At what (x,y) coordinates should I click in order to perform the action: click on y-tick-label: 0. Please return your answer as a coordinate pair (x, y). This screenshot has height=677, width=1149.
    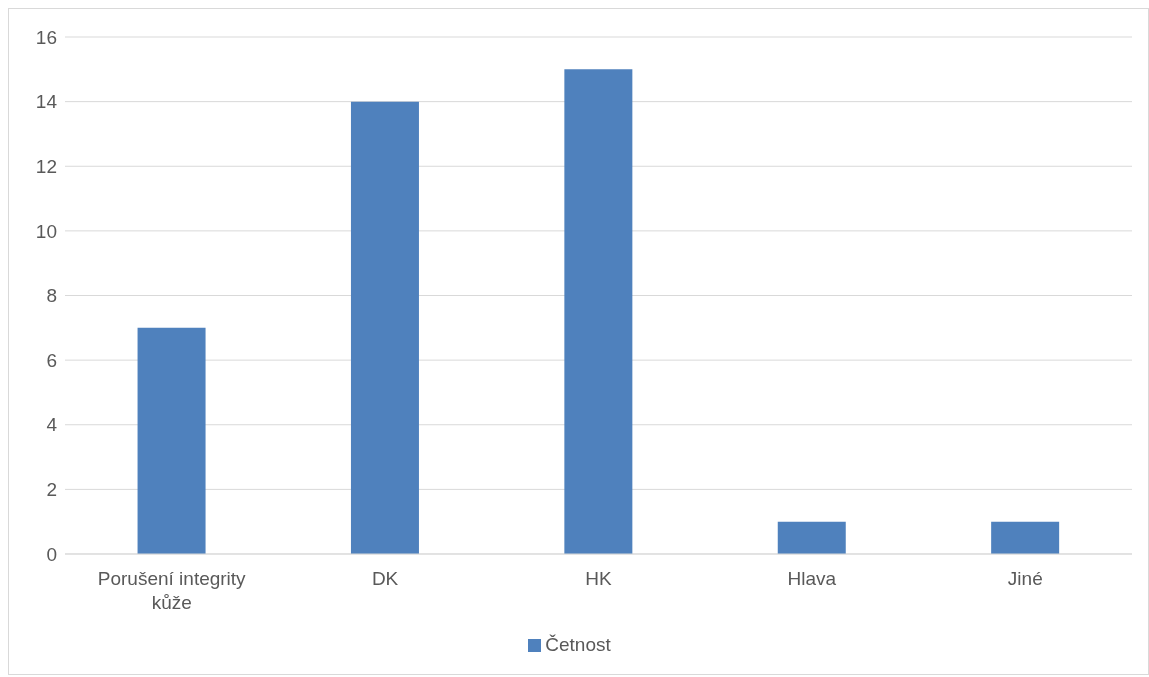
    Looking at the image, I should click on (51, 554).